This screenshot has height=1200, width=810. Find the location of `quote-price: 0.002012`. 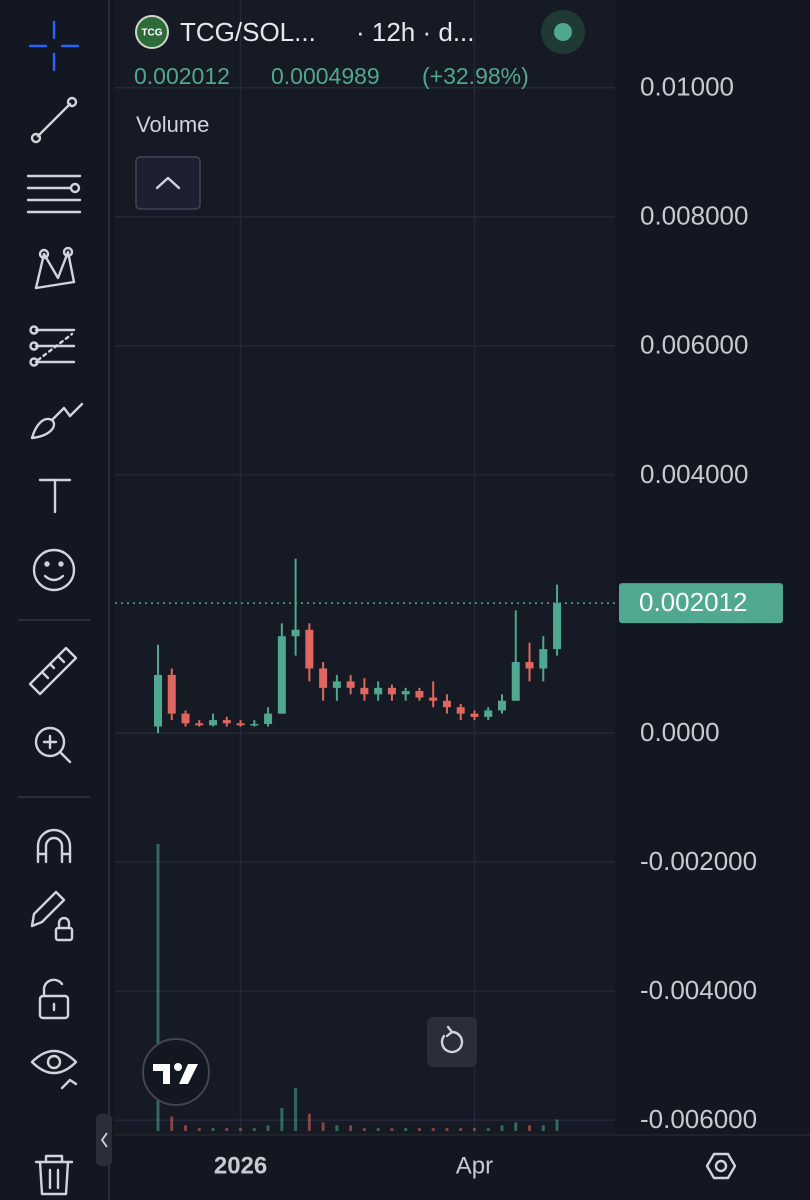

quote-price: 0.002012 is located at coordinates (182, 76).